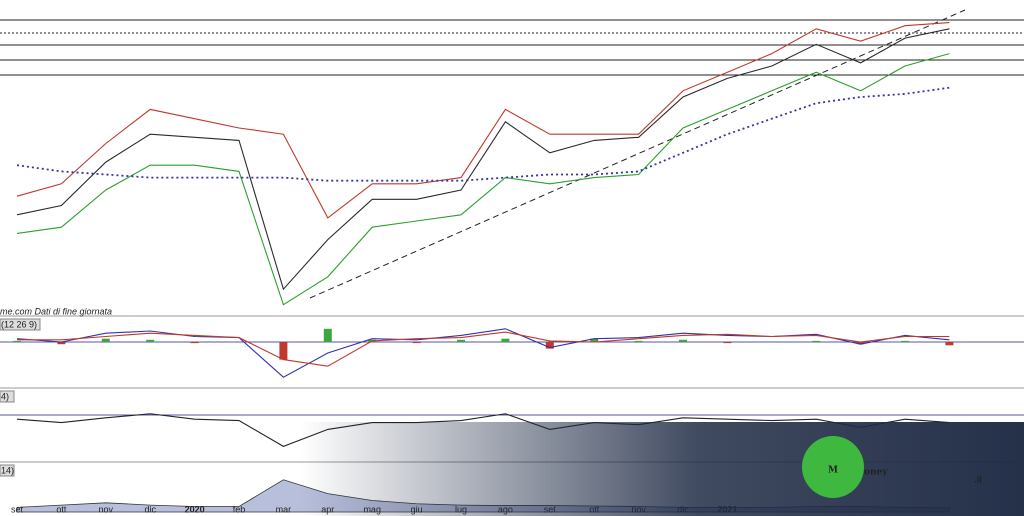 Image resolution: width=1024 pixels, height=516 pixels. I want to click on logo-initial: M, so click(833, 471).